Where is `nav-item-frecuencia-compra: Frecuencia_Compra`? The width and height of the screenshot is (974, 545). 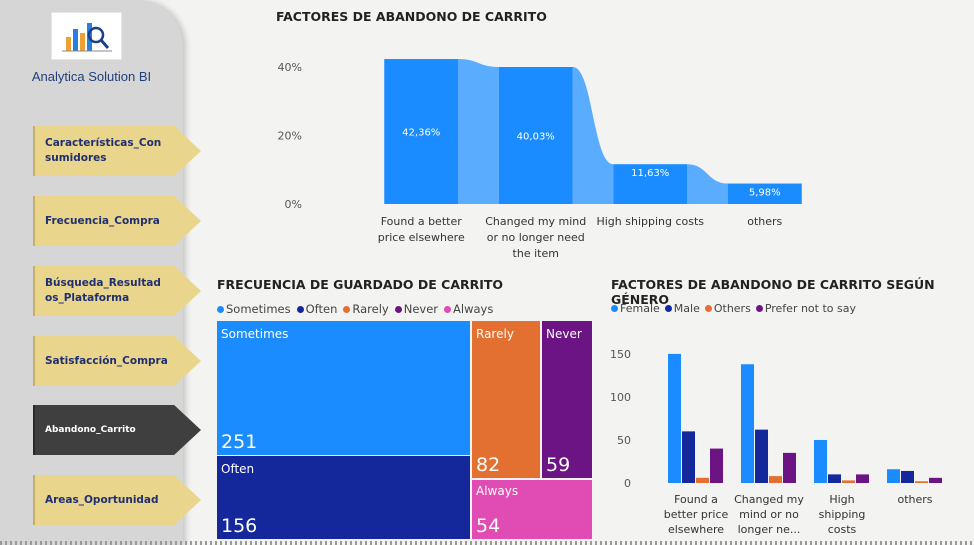 nav-item-frecuencia-compra: Frecuencia_Compra is located at coordinates (117, 221).